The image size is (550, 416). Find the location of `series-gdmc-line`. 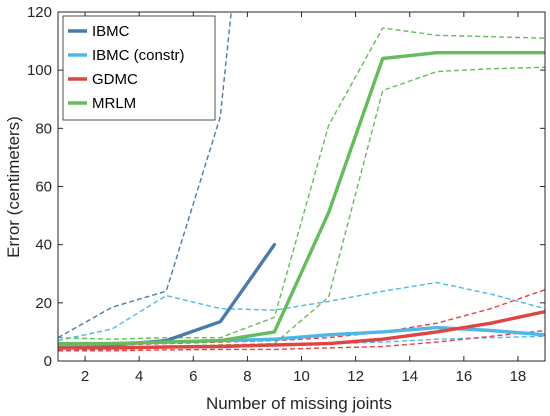

series-gdmc-line is located at coordinates (301, 329).